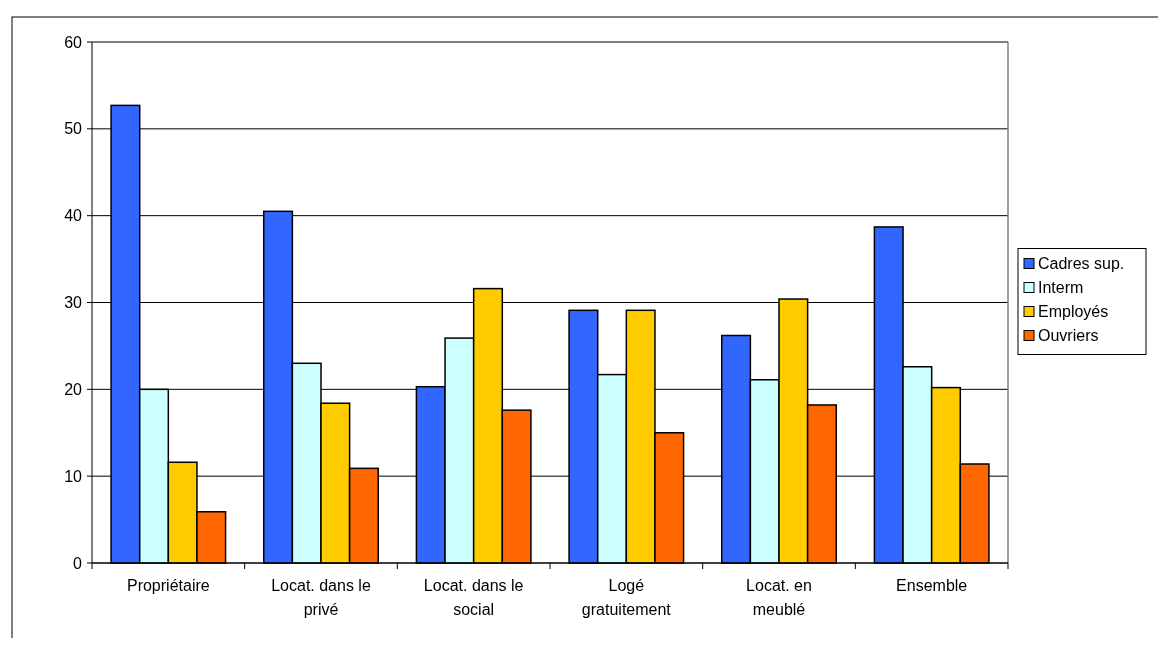 The width and height of the screenshot is (1166, 646). Describe the element at coordinates (78, 563) in the screenshot. I see `y-tick-label: 0` at that location.